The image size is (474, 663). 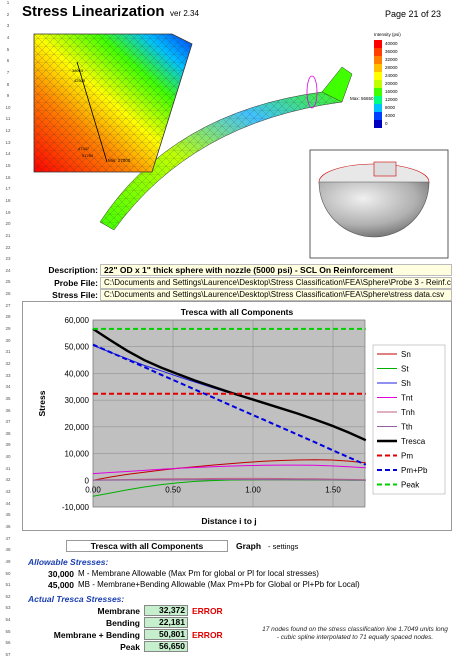 What do you see at coordinates (387, 34) in the screenshot?
I see `intensity-legend-title: Intensity (psi)` at bounding box center [387, 34].